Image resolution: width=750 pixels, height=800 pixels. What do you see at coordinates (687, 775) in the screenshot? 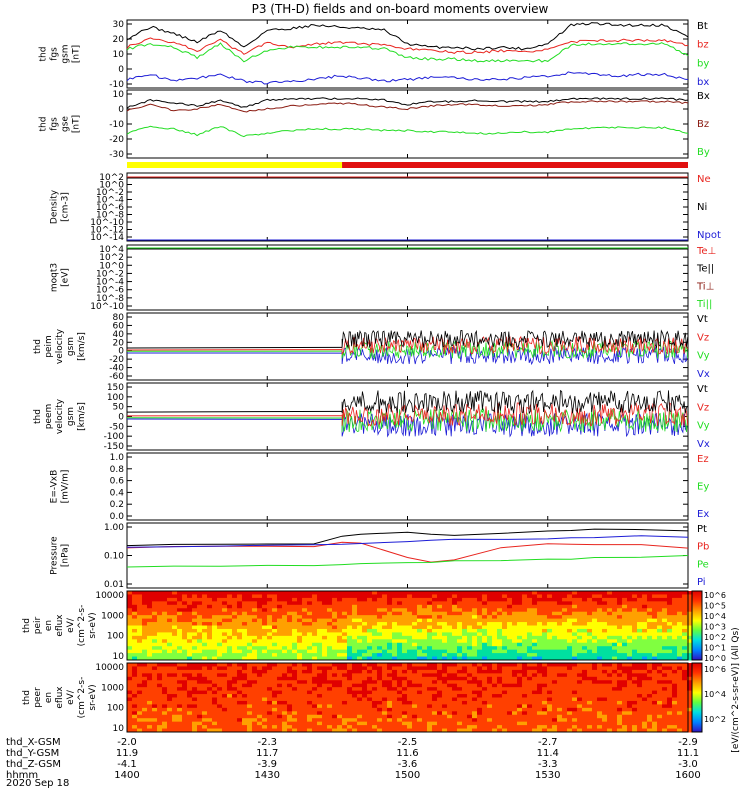
I see `xaxis-tick-label: 1600` at bounding box center [687, 775].